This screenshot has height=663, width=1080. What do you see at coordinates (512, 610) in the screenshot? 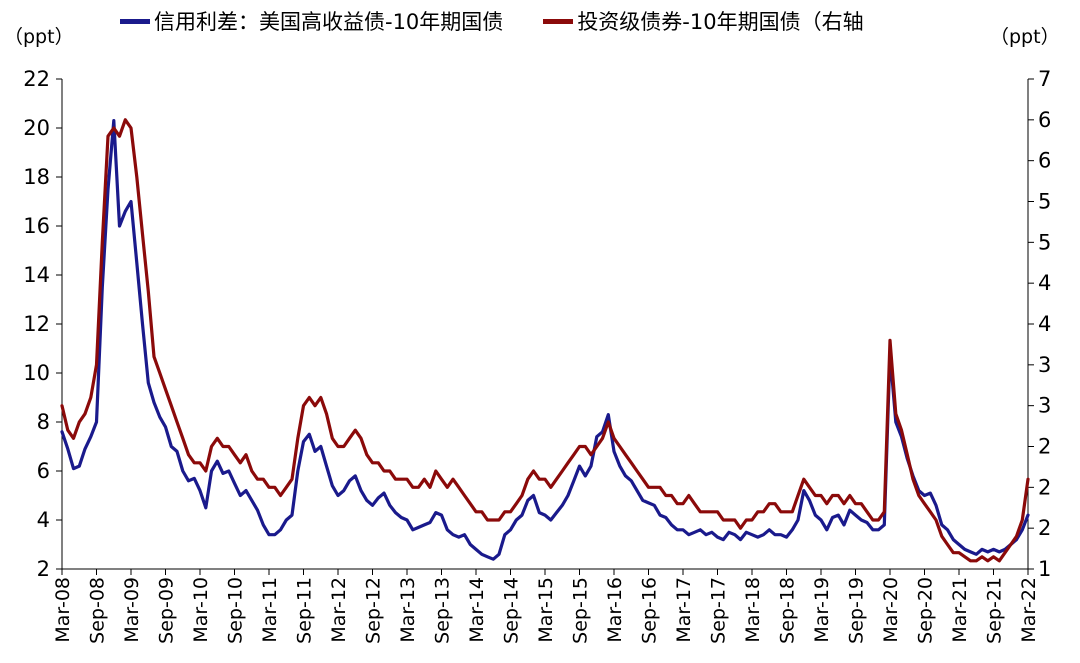
I see `x-tick-label: Sep-14` at bounding box center [512, 610].